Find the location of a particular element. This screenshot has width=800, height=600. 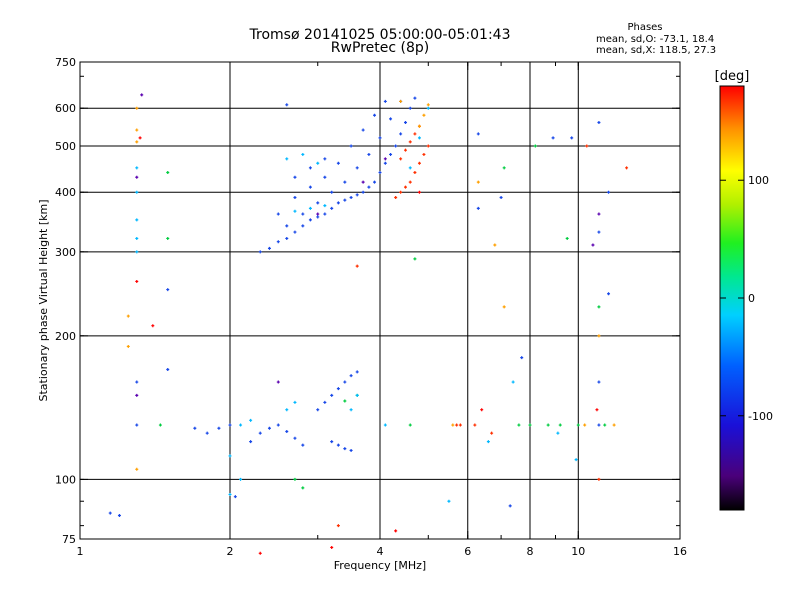

chart-title-line1: Tromsø 20141025 05:00:00-05:01:43 is located at coordinates (380, 35).